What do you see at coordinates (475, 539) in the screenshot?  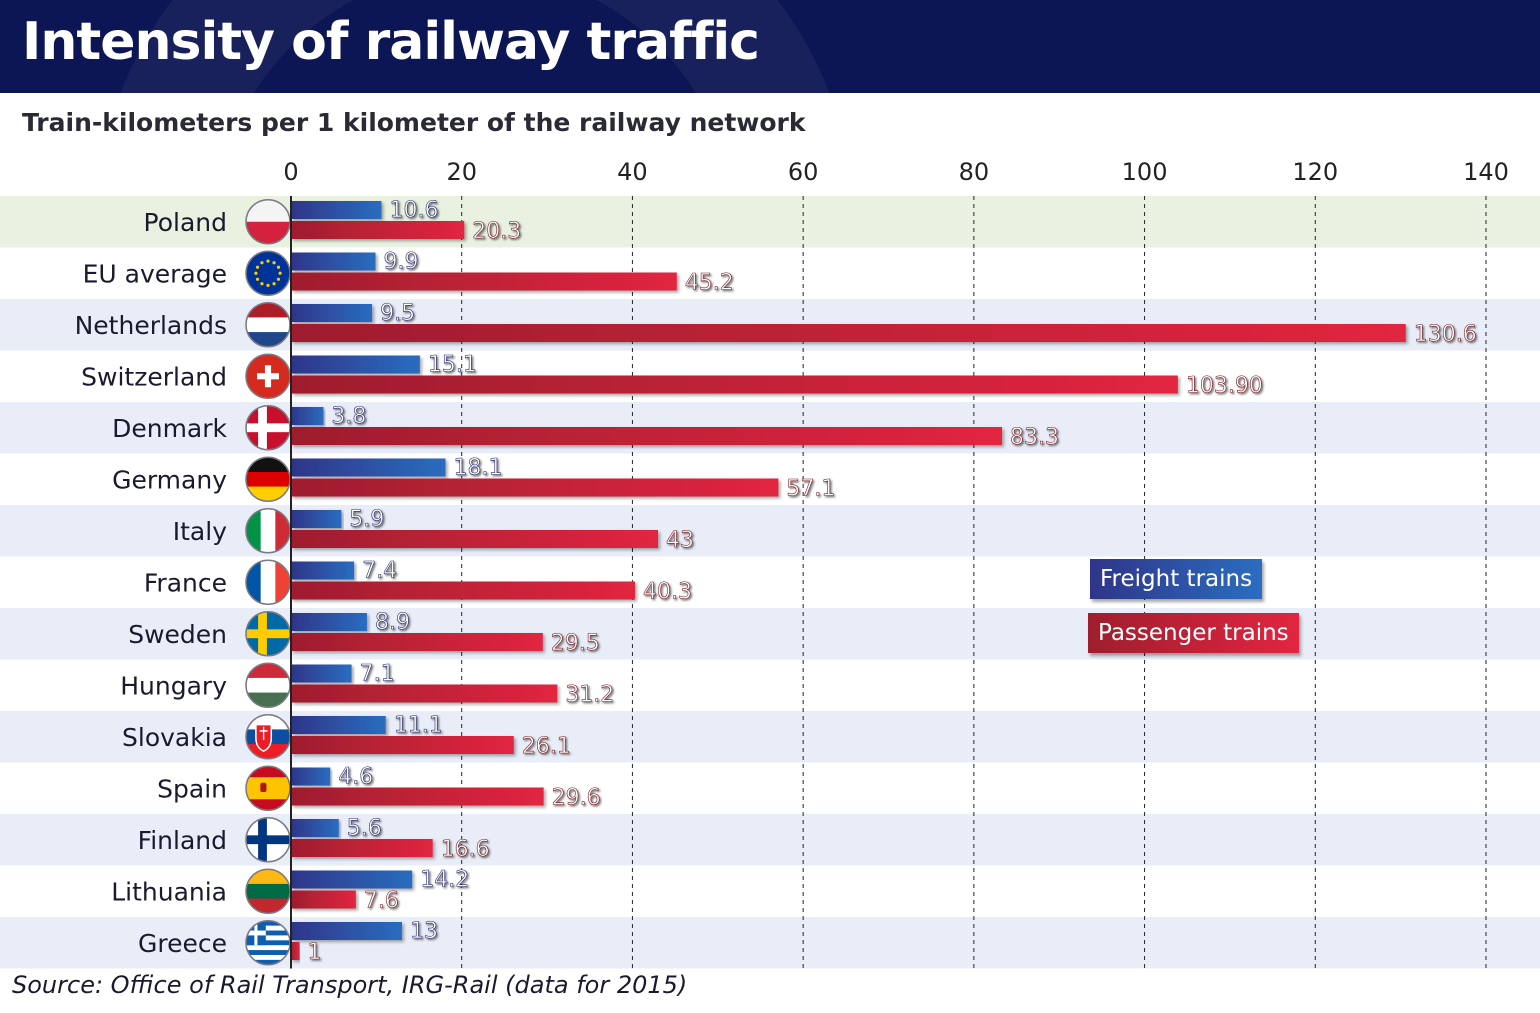 I see `passenger-bar-italy` at bounding box center [475, 539].